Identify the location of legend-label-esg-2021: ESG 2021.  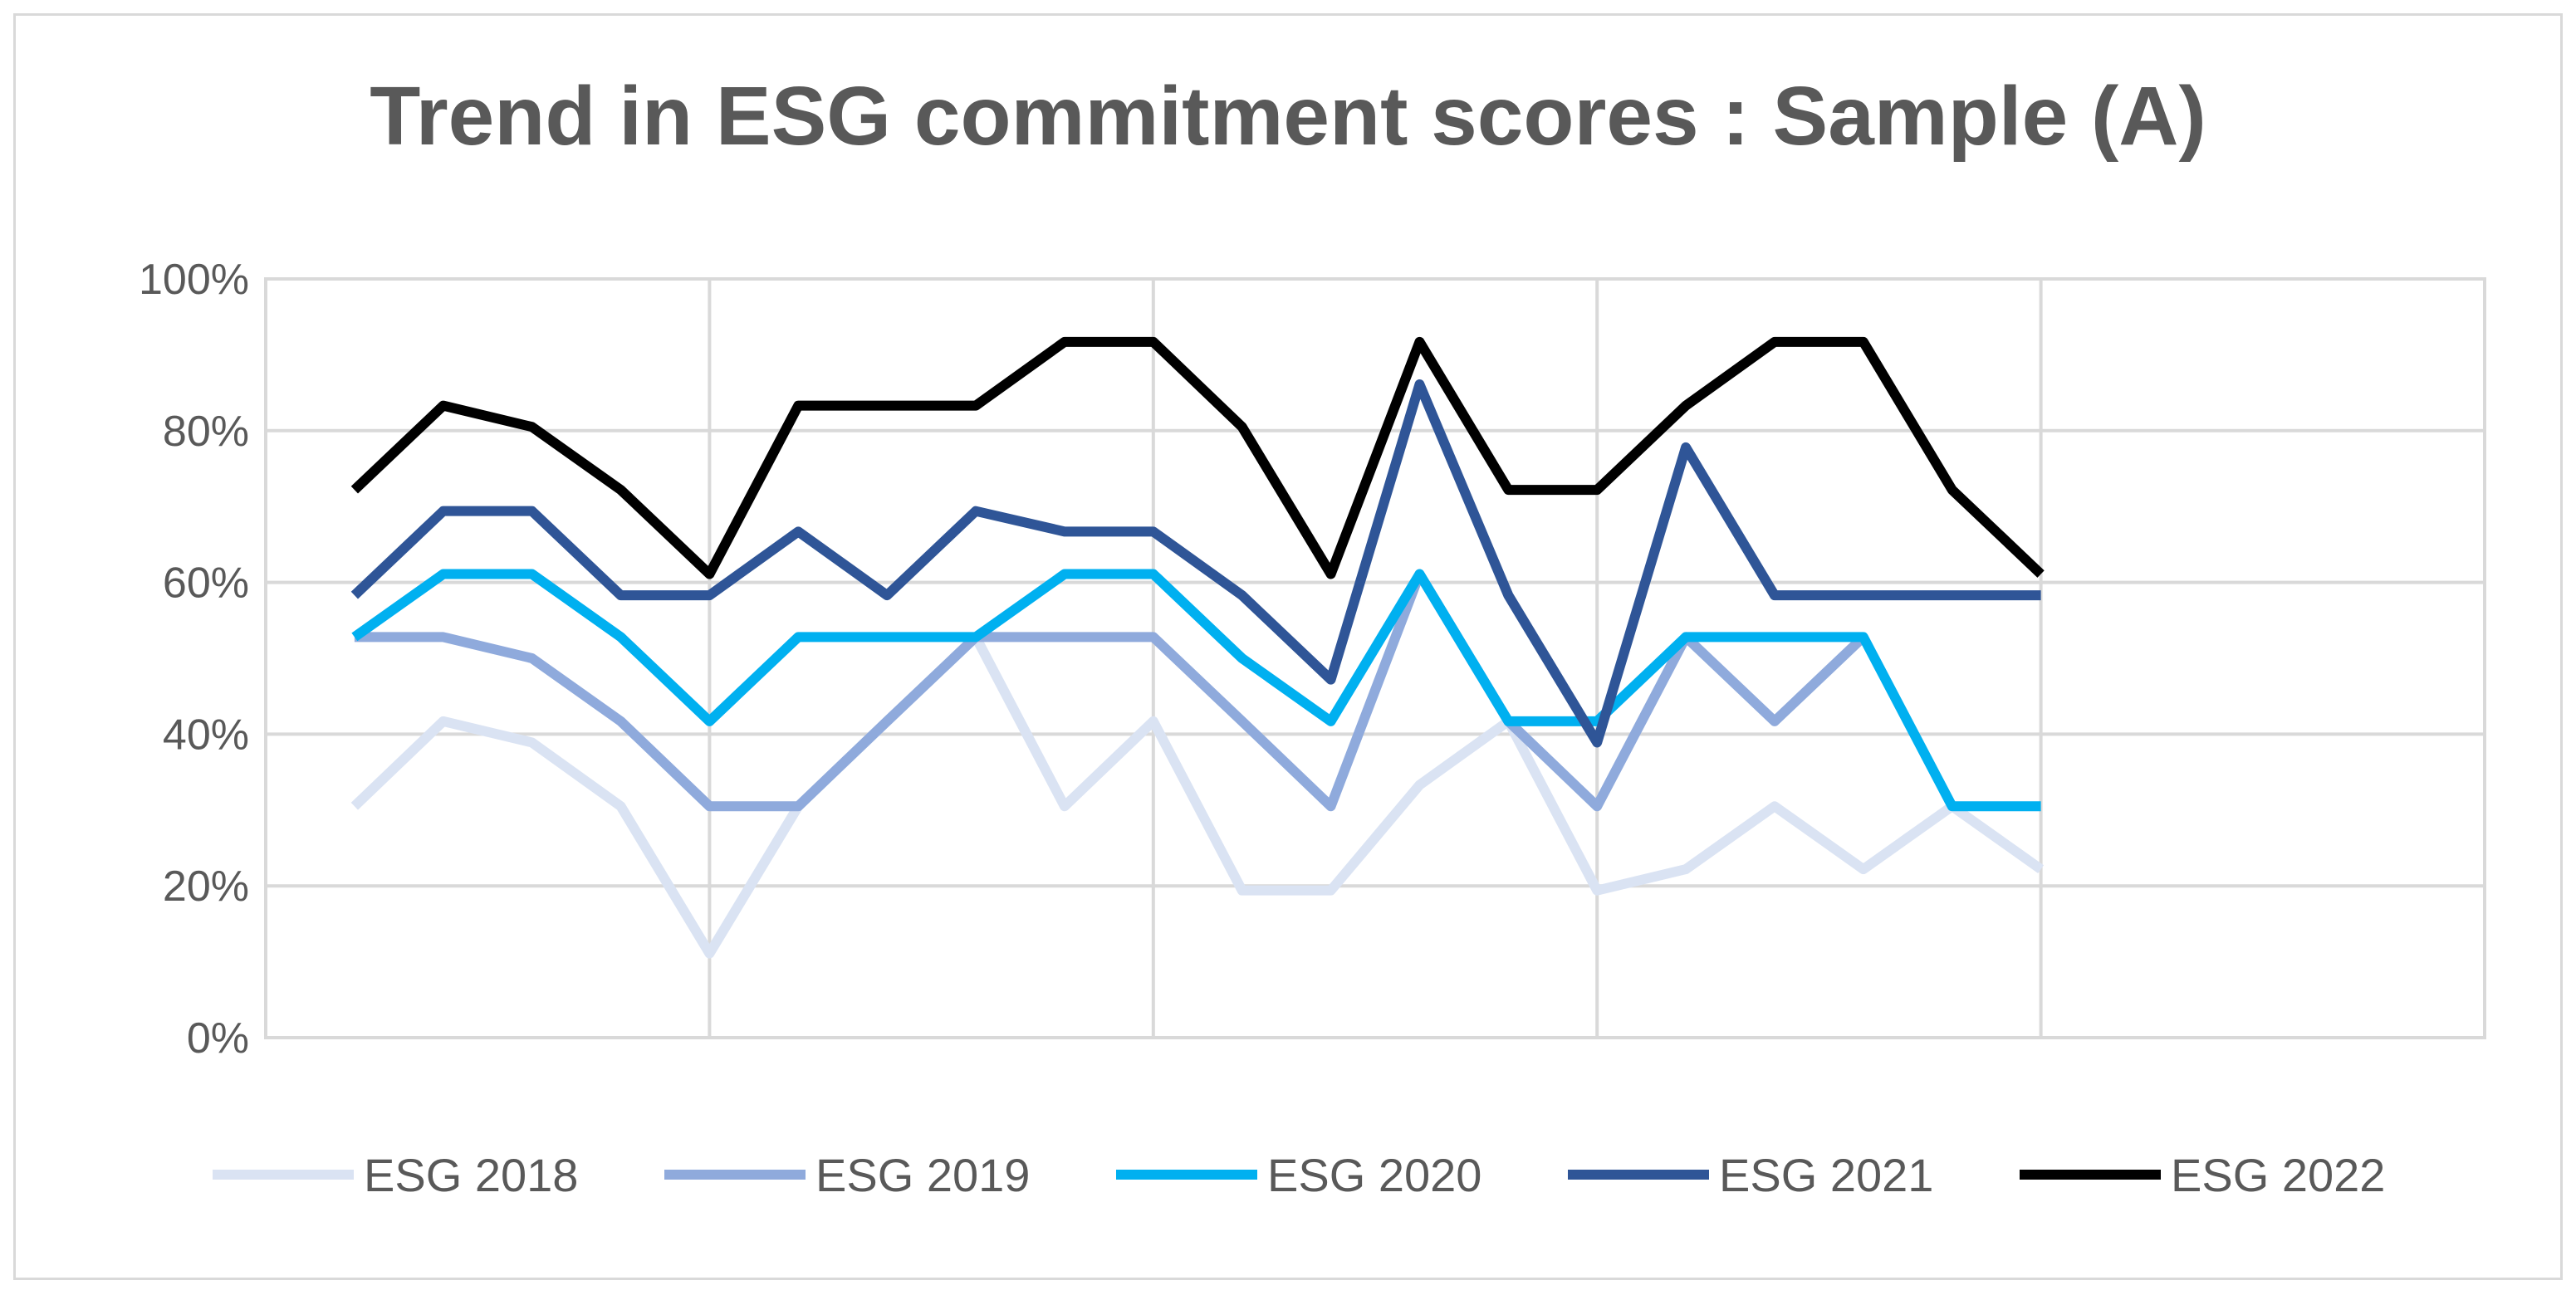
(1826, 1175).